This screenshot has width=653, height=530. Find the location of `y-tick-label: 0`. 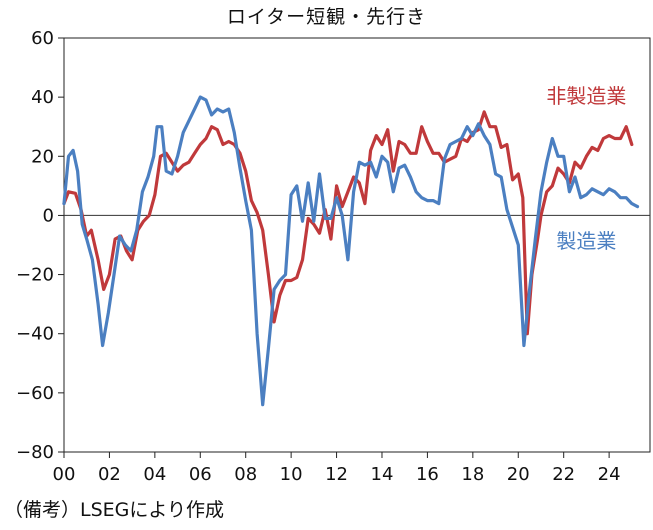

y-tick-label: 0 is located at coordinates (48, 215).